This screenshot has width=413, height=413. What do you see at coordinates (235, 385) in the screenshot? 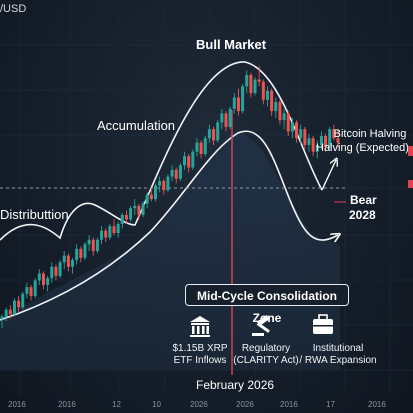
I see `event-date-label: February 2026` at bounding box center [235, 385].